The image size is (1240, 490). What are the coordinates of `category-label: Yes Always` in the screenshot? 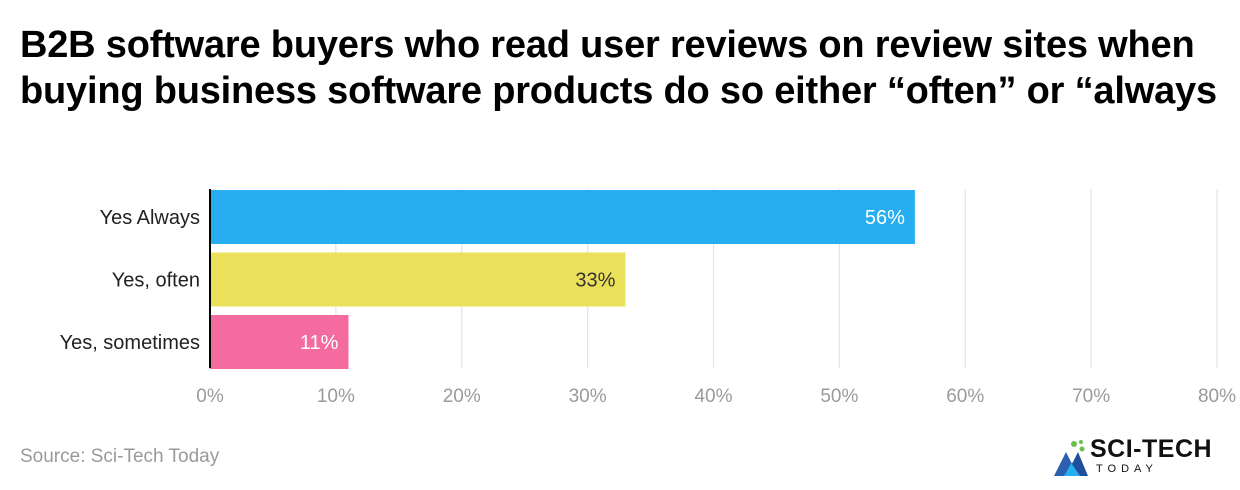 It's located at (150, 218).